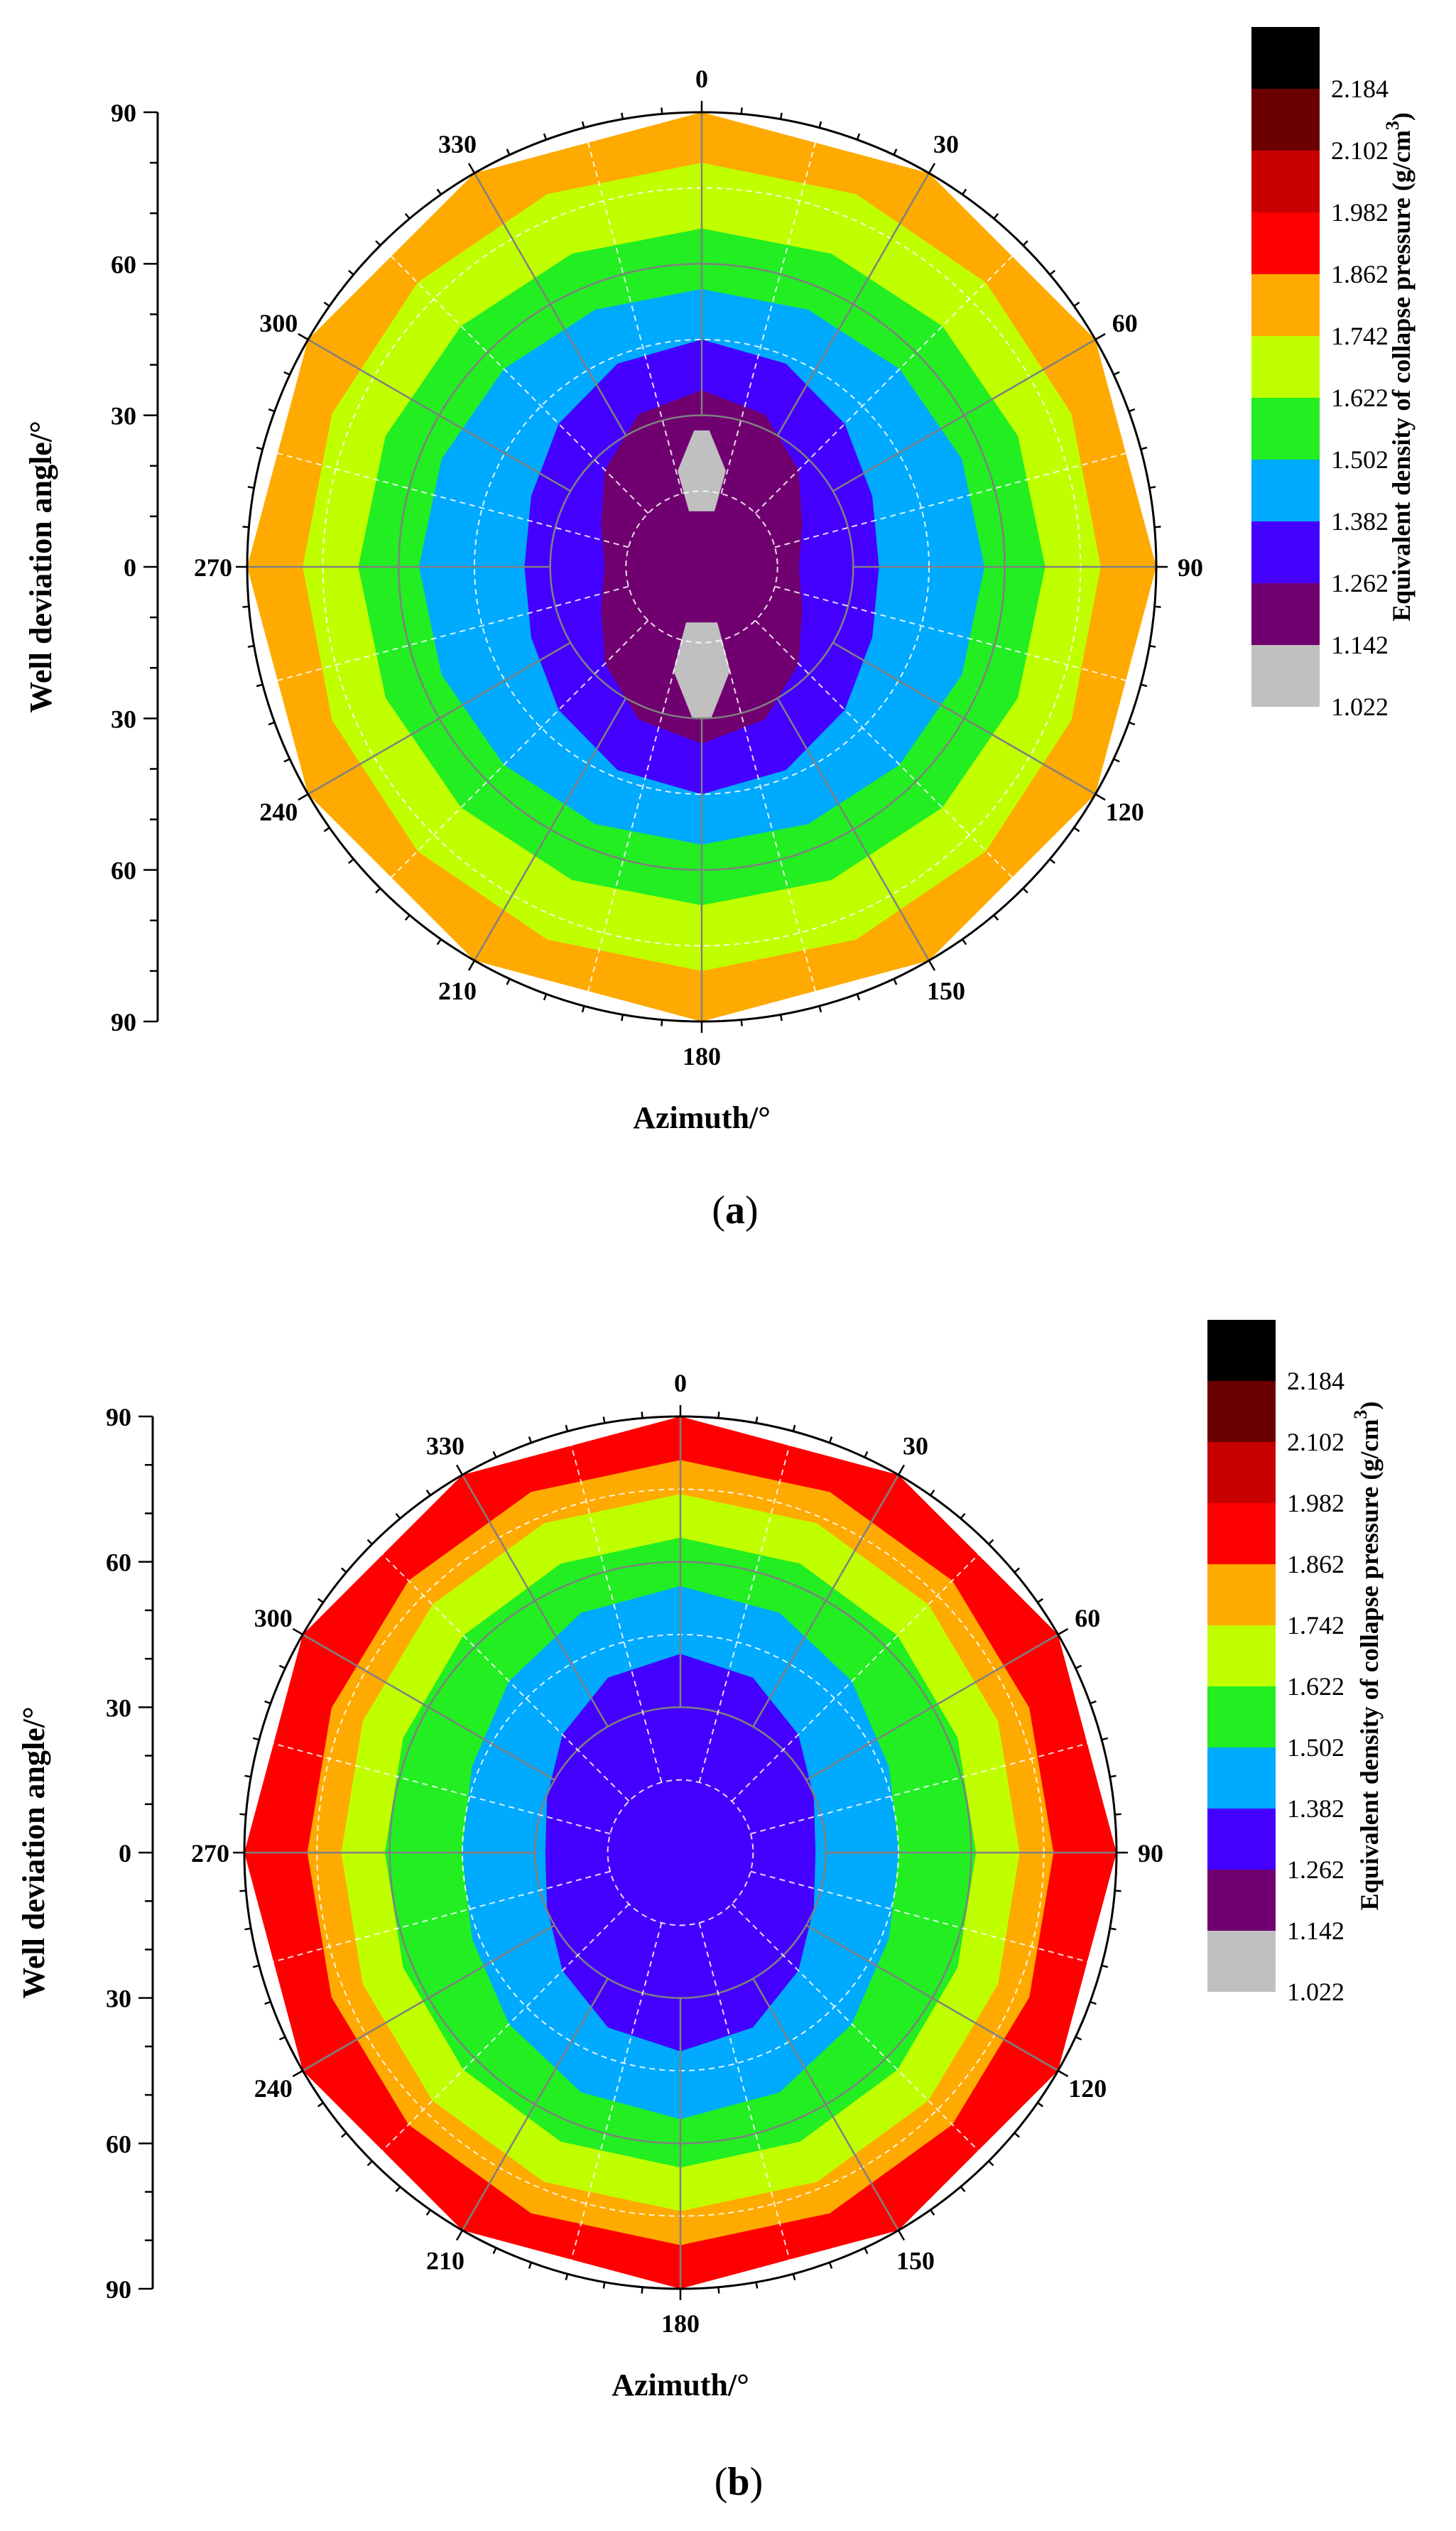  I want to click on legend-label: 1.742, so click(1360, 336).